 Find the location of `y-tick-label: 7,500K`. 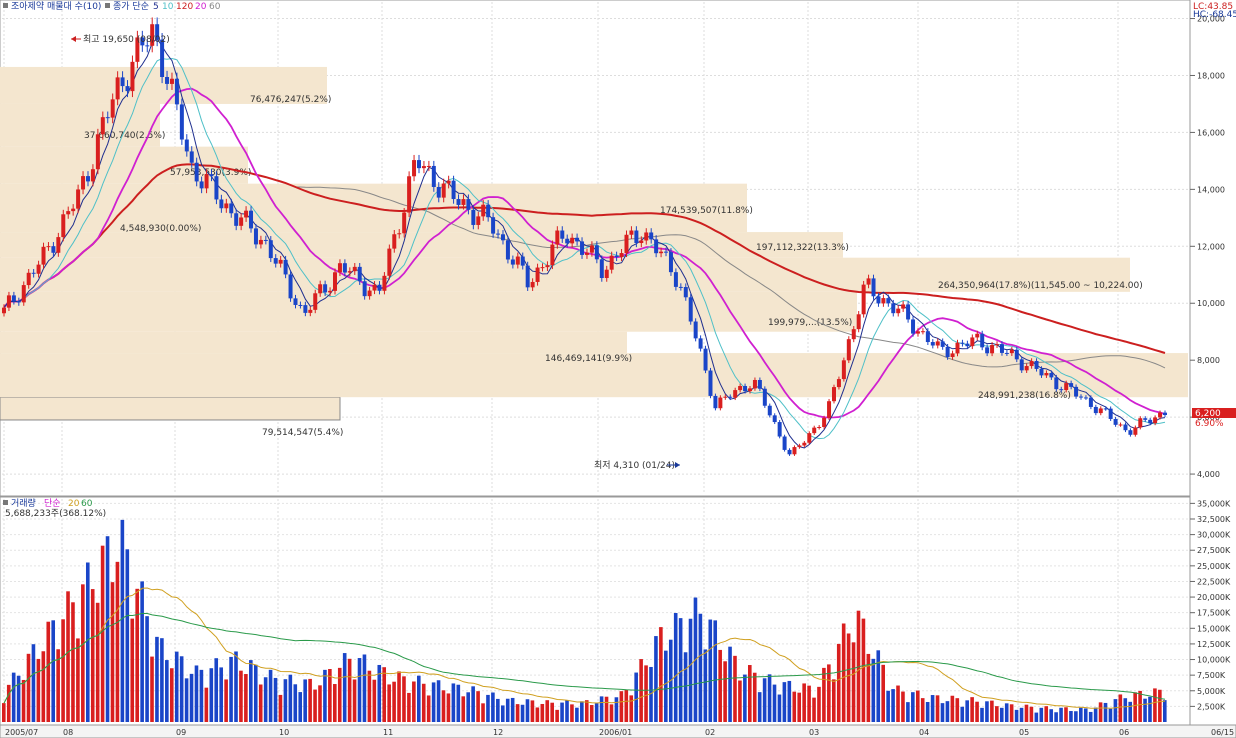

y-tick-label: 7,500K is located at coordinates (1211, 675).